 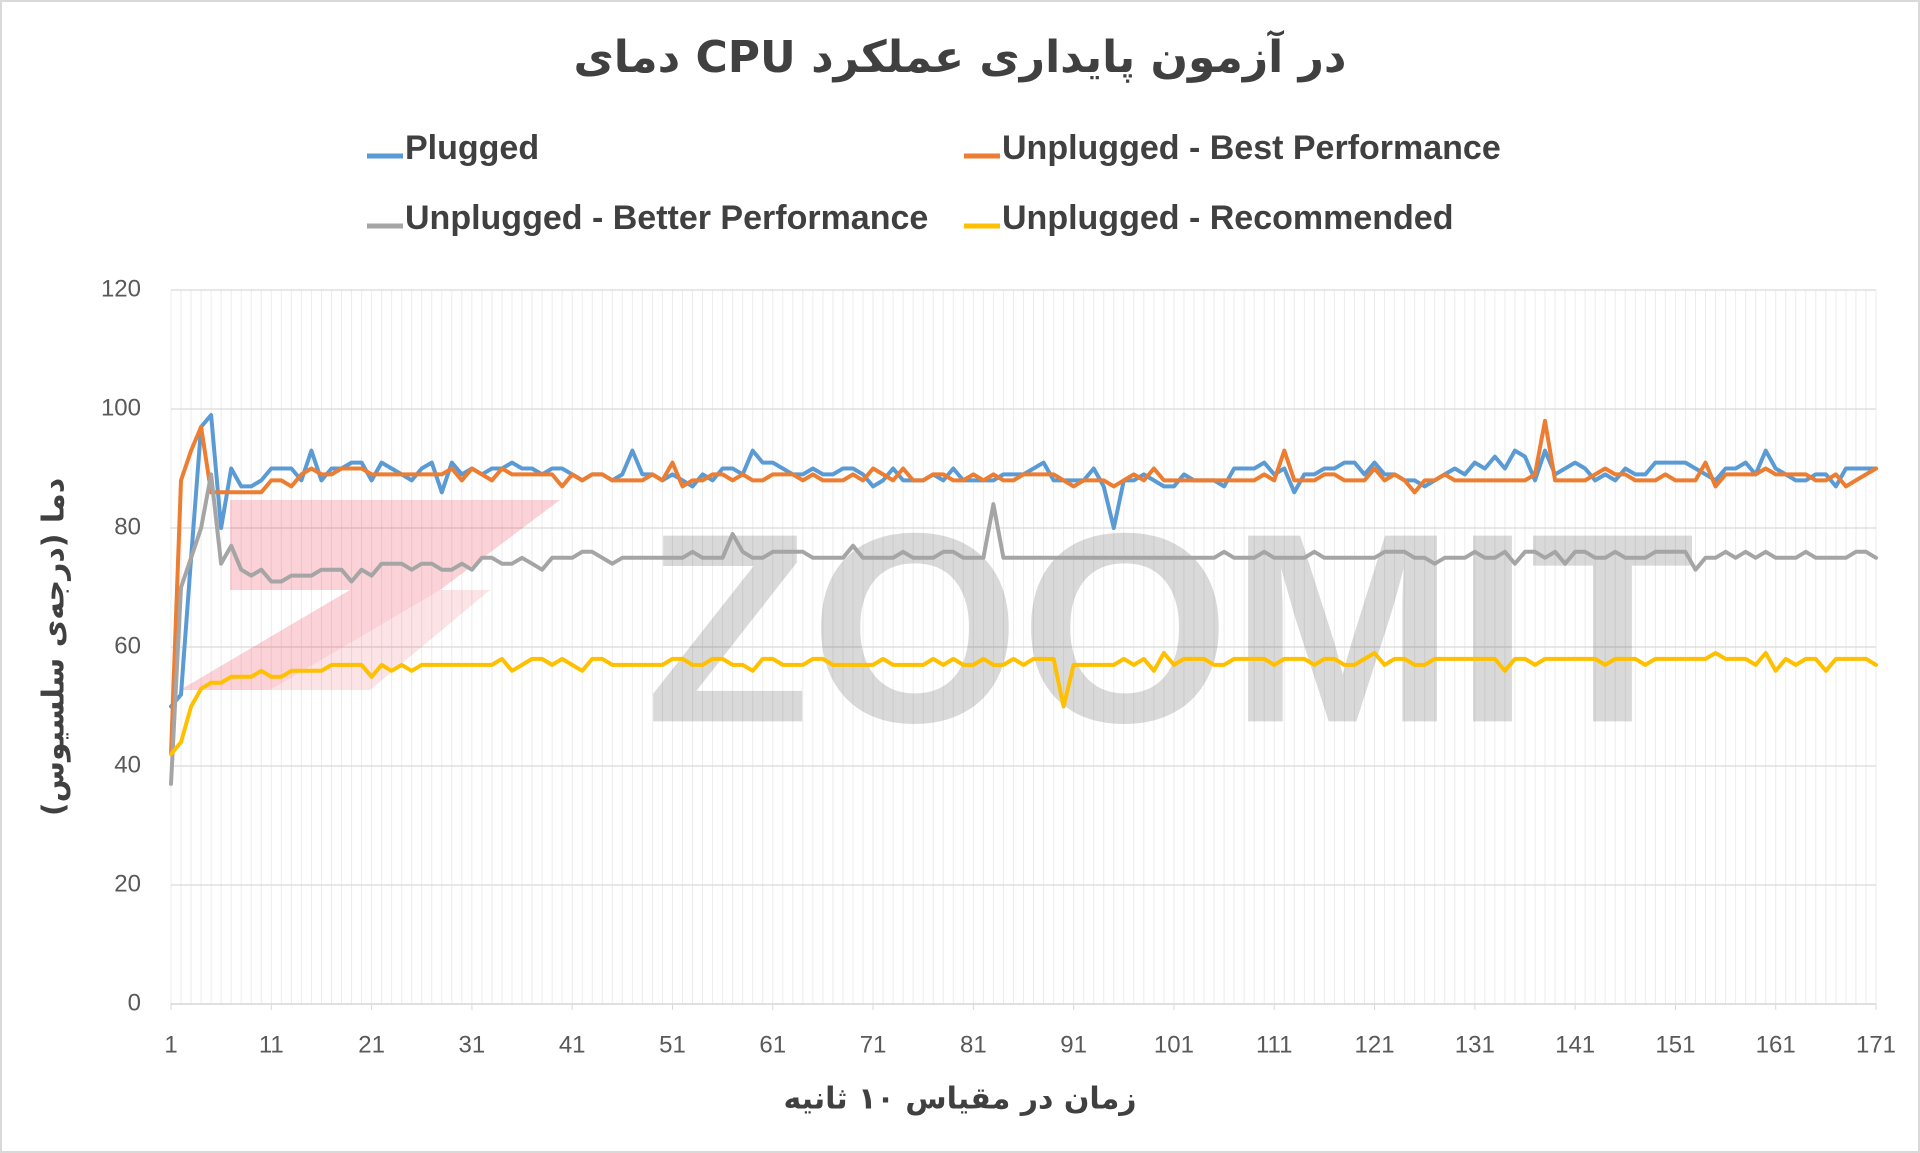 What do you see at coordinates (1675, 1044) in the screenshot?
I see `x-tick-label: 151` at bounding box center [1675, 1044].